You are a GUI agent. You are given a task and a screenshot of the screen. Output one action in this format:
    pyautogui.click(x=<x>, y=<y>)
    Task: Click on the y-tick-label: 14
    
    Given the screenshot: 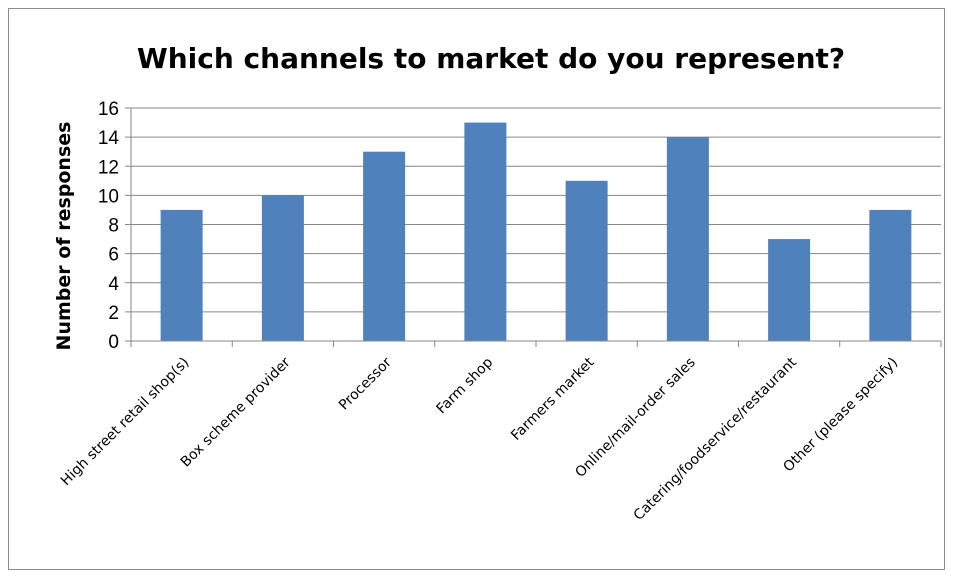 What is the action you would take?
    pyautogui.click(x=109, y=138)
    